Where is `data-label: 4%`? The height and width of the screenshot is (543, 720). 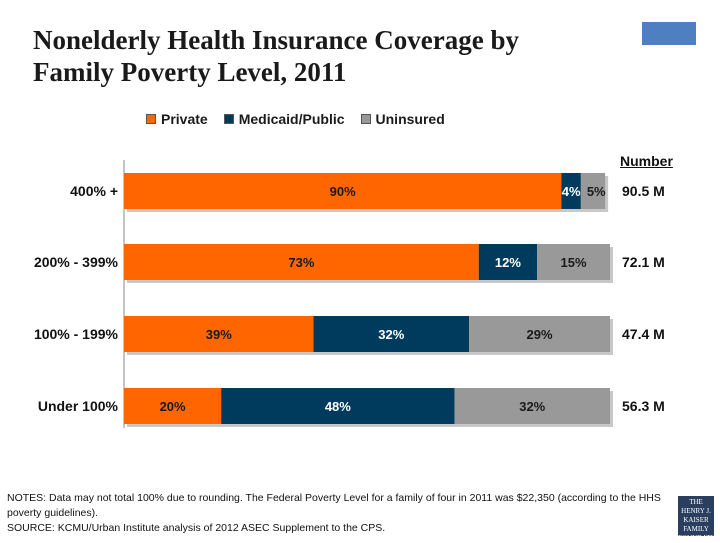 data-label: 4% is located at coordinates (571, 191).